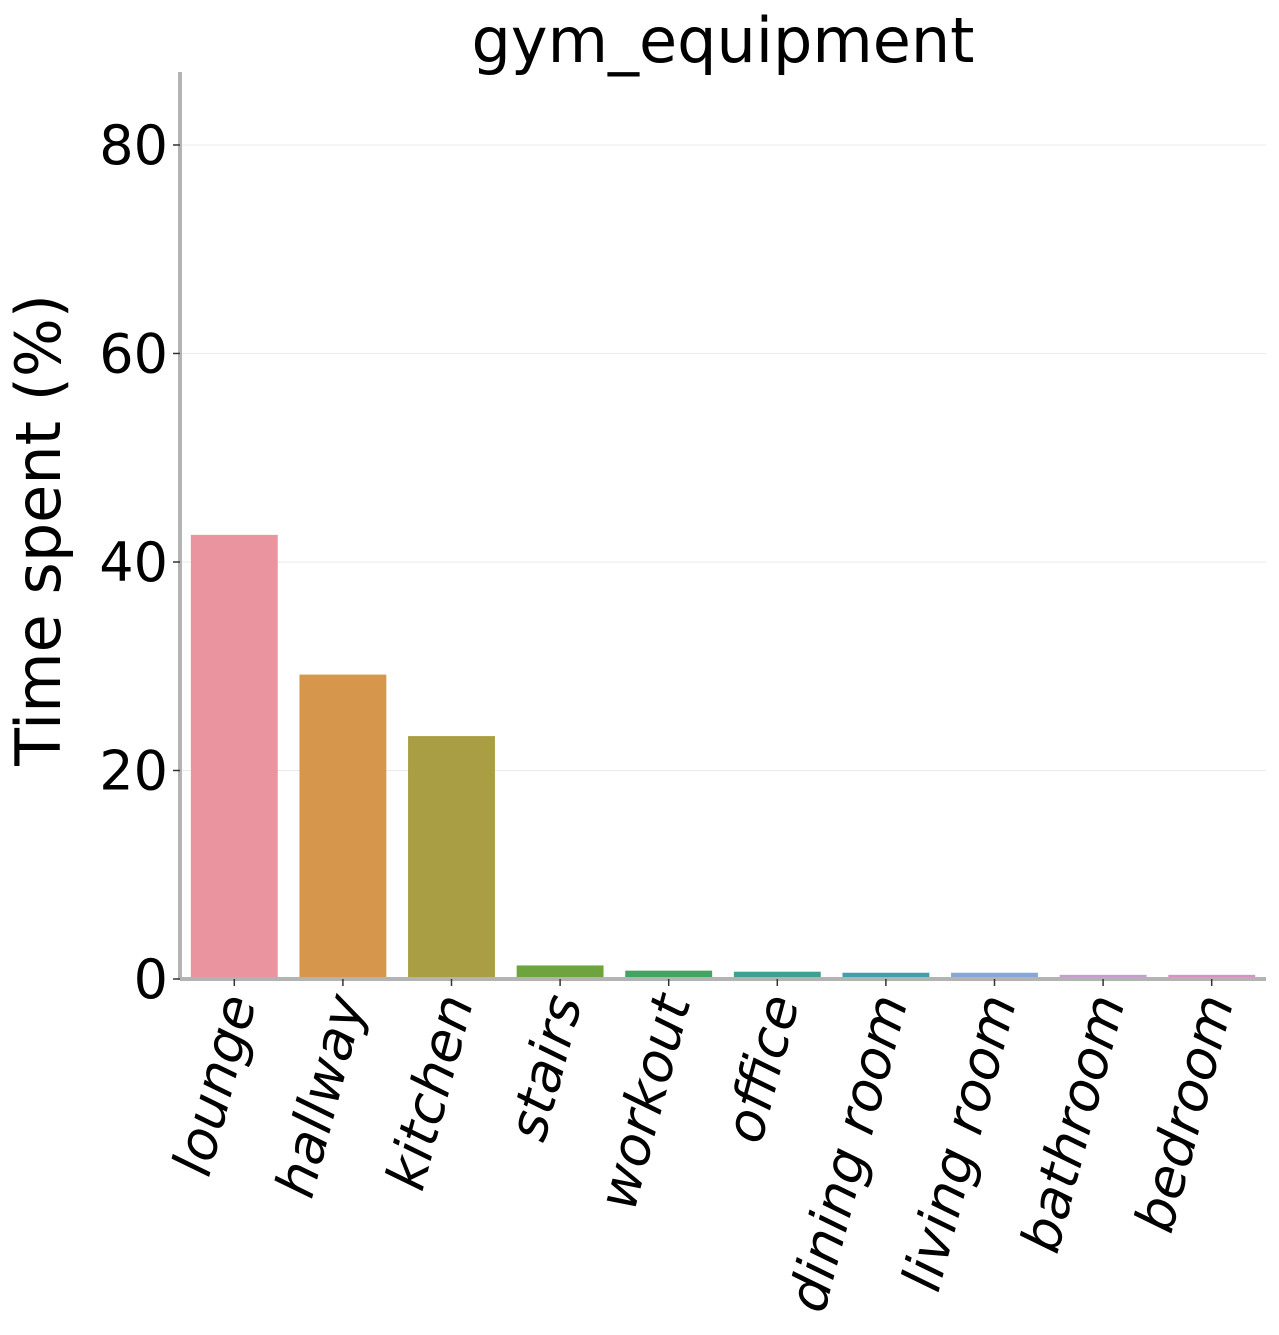  What do you see at coordinates (1185, 1113) in the screenshot?
I see `x-tick-label: bedroom` at bounding box center [1185, 1113].